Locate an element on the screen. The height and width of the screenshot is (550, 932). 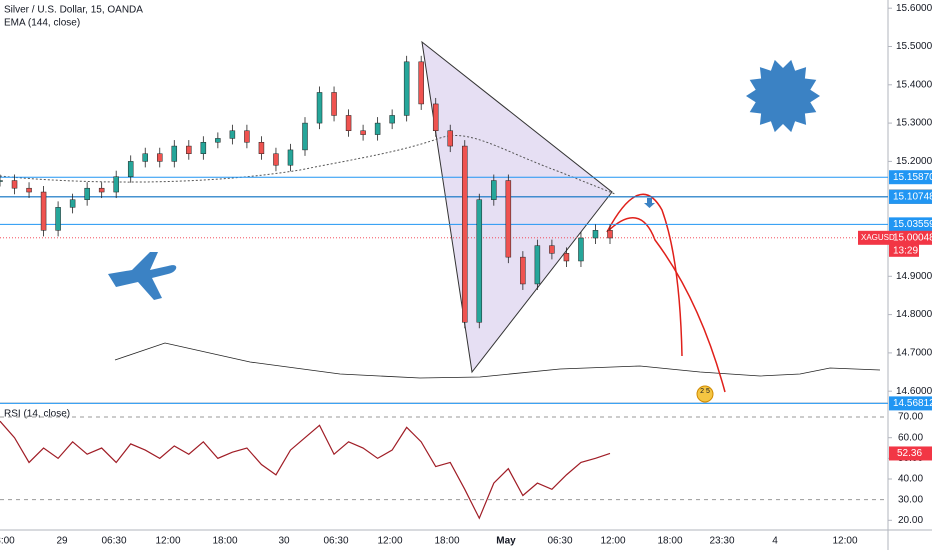
time-label: 30 is located at coordinates (284, 541).